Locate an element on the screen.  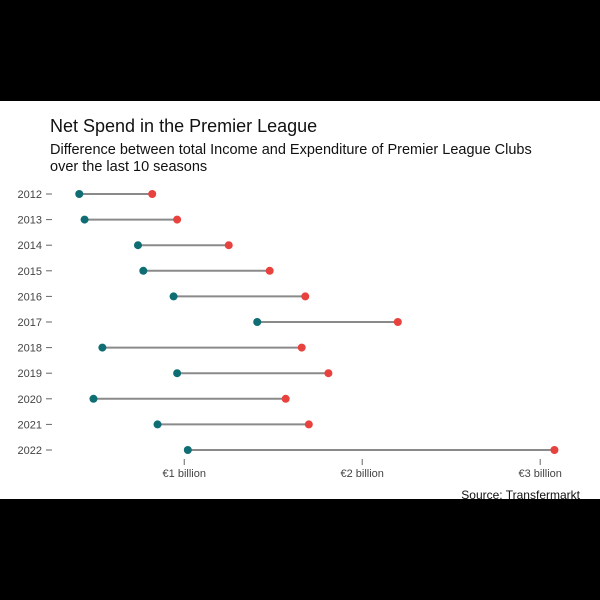
y-tick-label: 2021 is located at coordinates (30, 425).